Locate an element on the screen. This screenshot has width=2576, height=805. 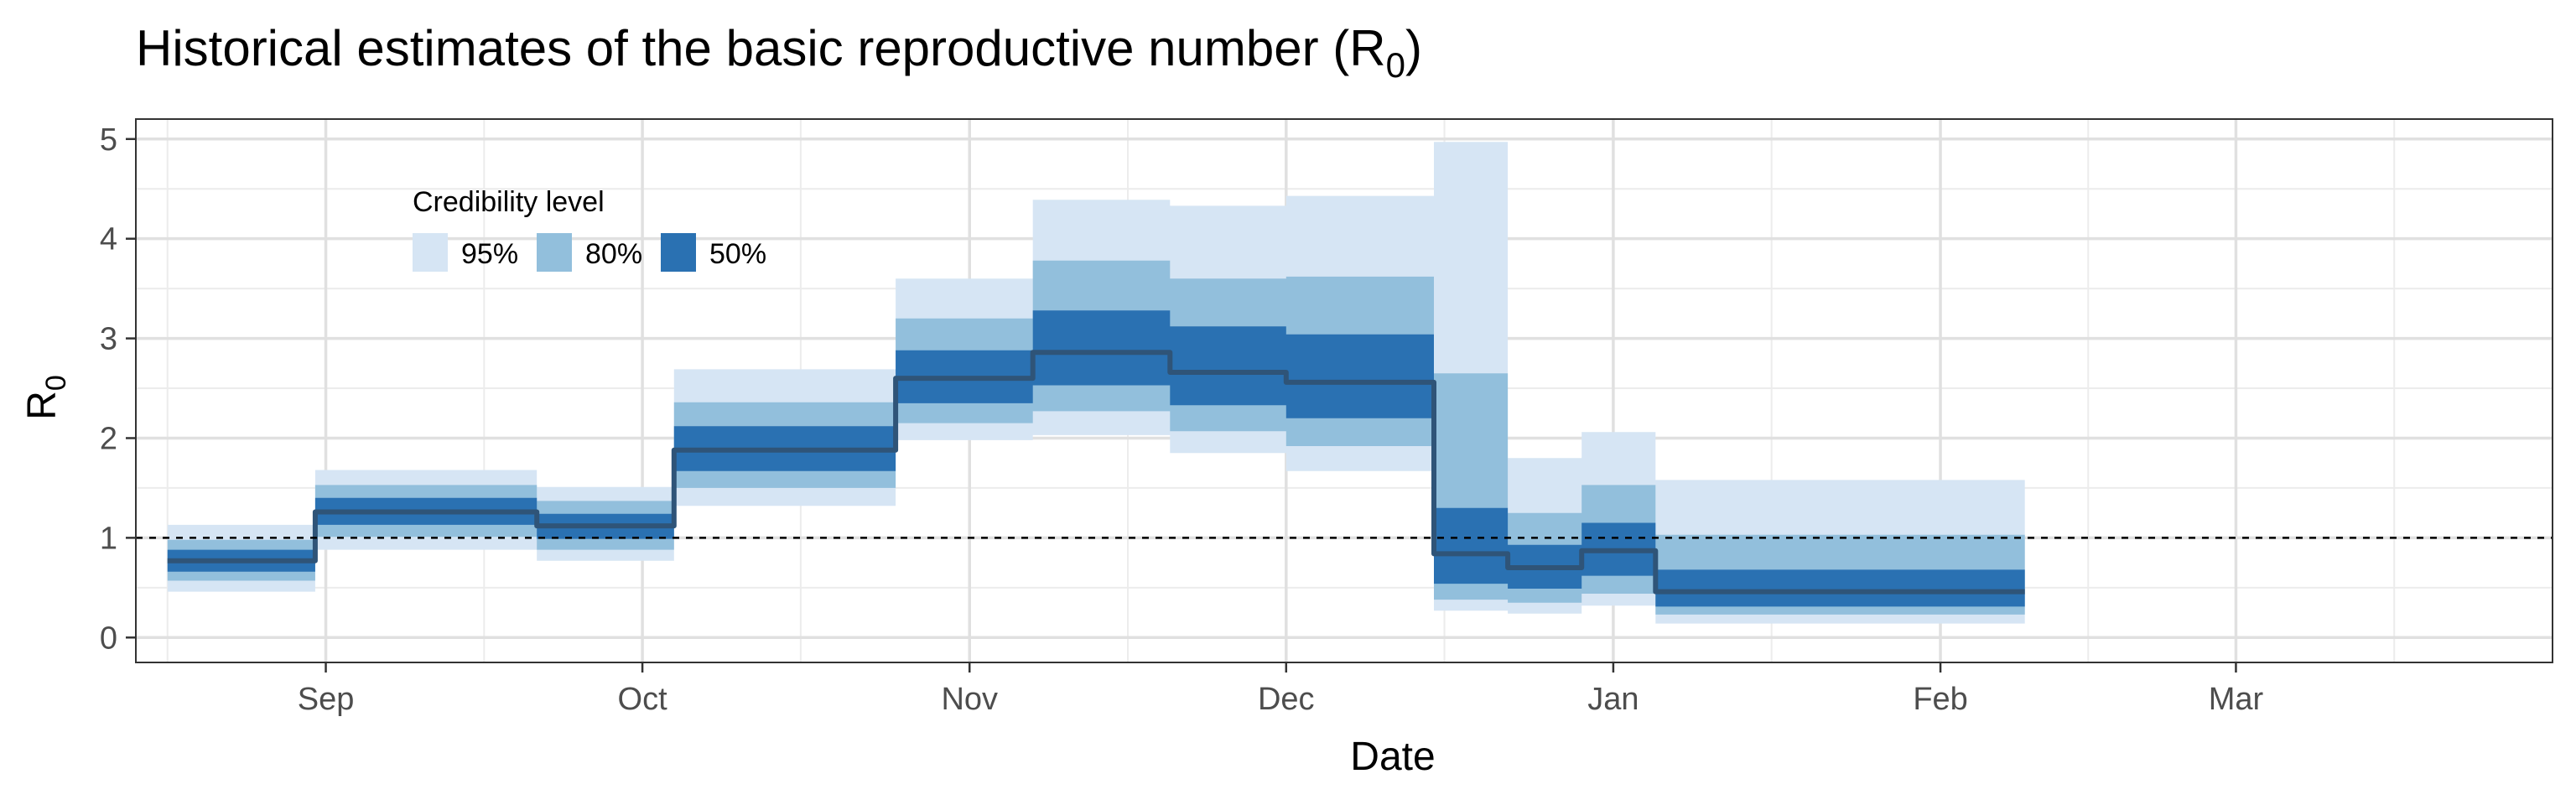
x-tick-label: Feb is located at coordinates (1940, 699).